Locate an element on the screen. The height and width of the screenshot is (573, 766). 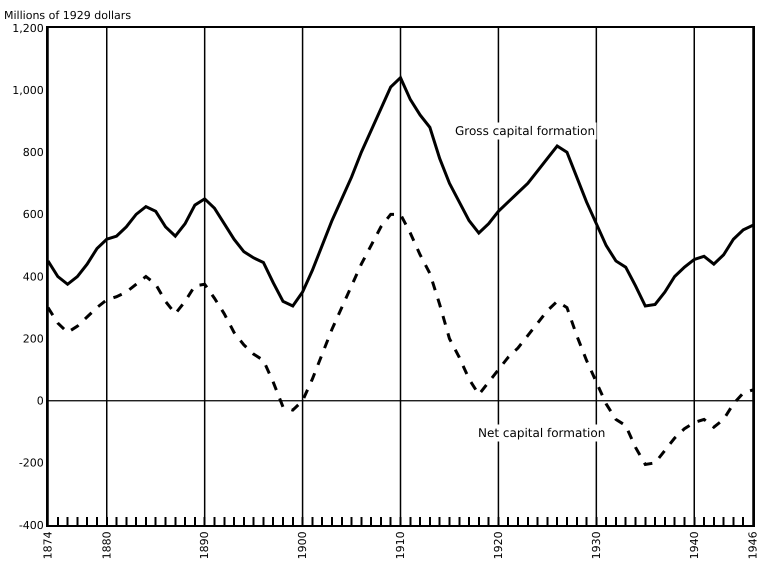
y-tick-label: 600 is located at coordinates (33, 215).